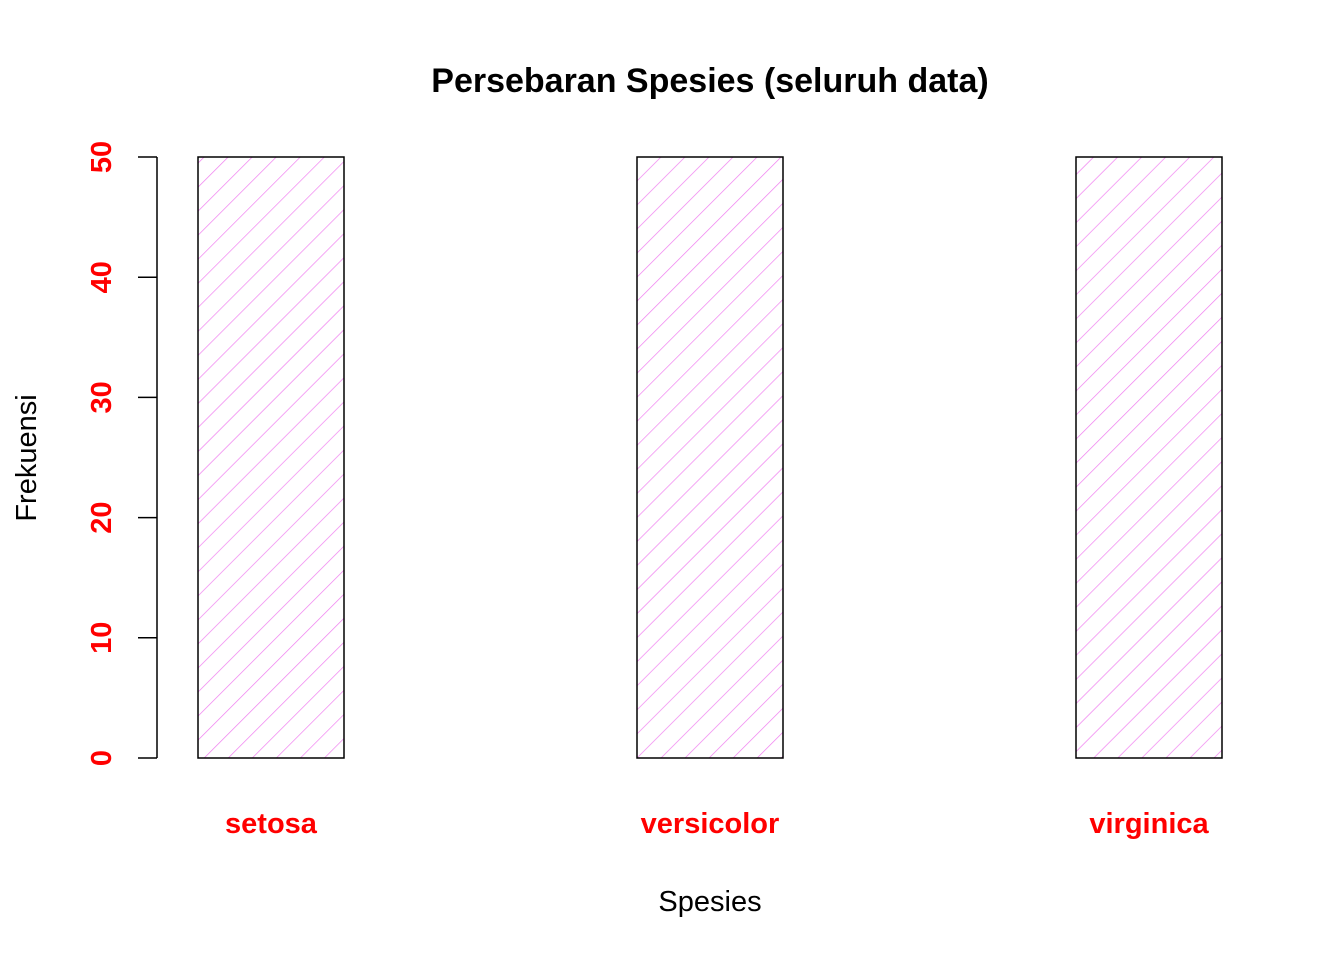  I want to click on y-axis-title: Frekuensi, so click(27, 457).